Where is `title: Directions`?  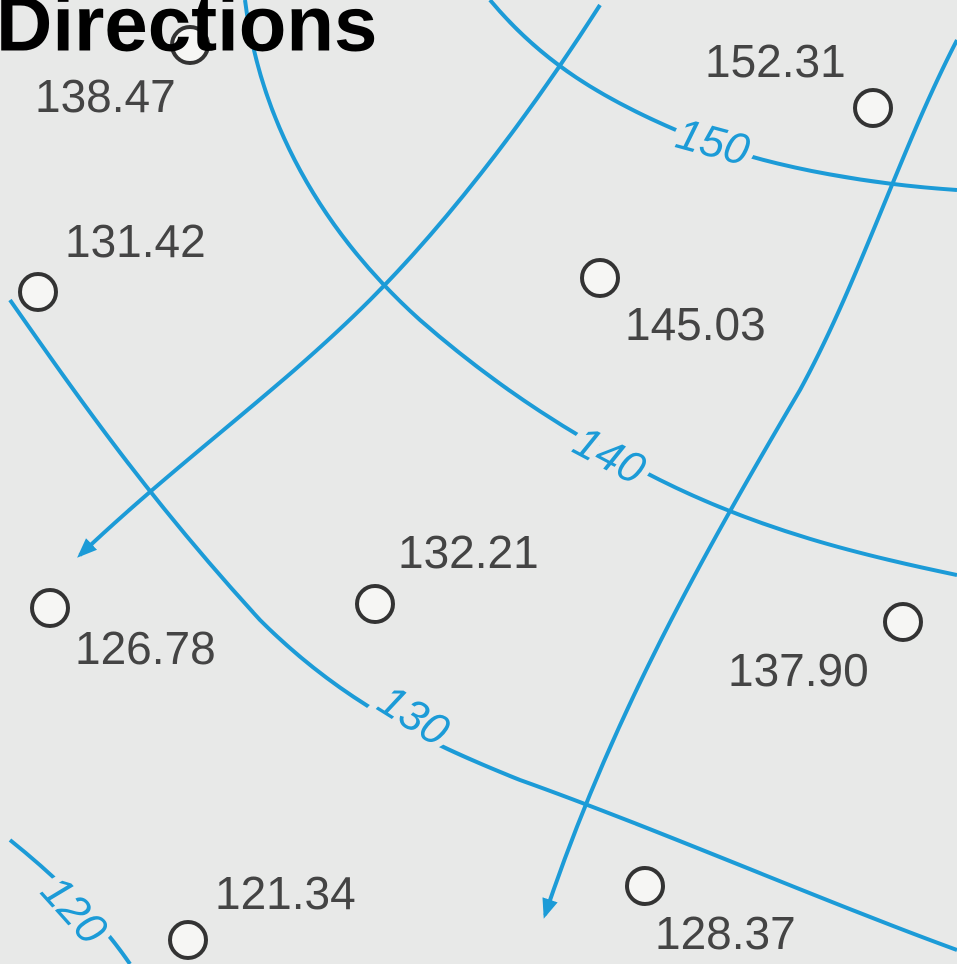
title: Directions is located at coordinates (188, 34).